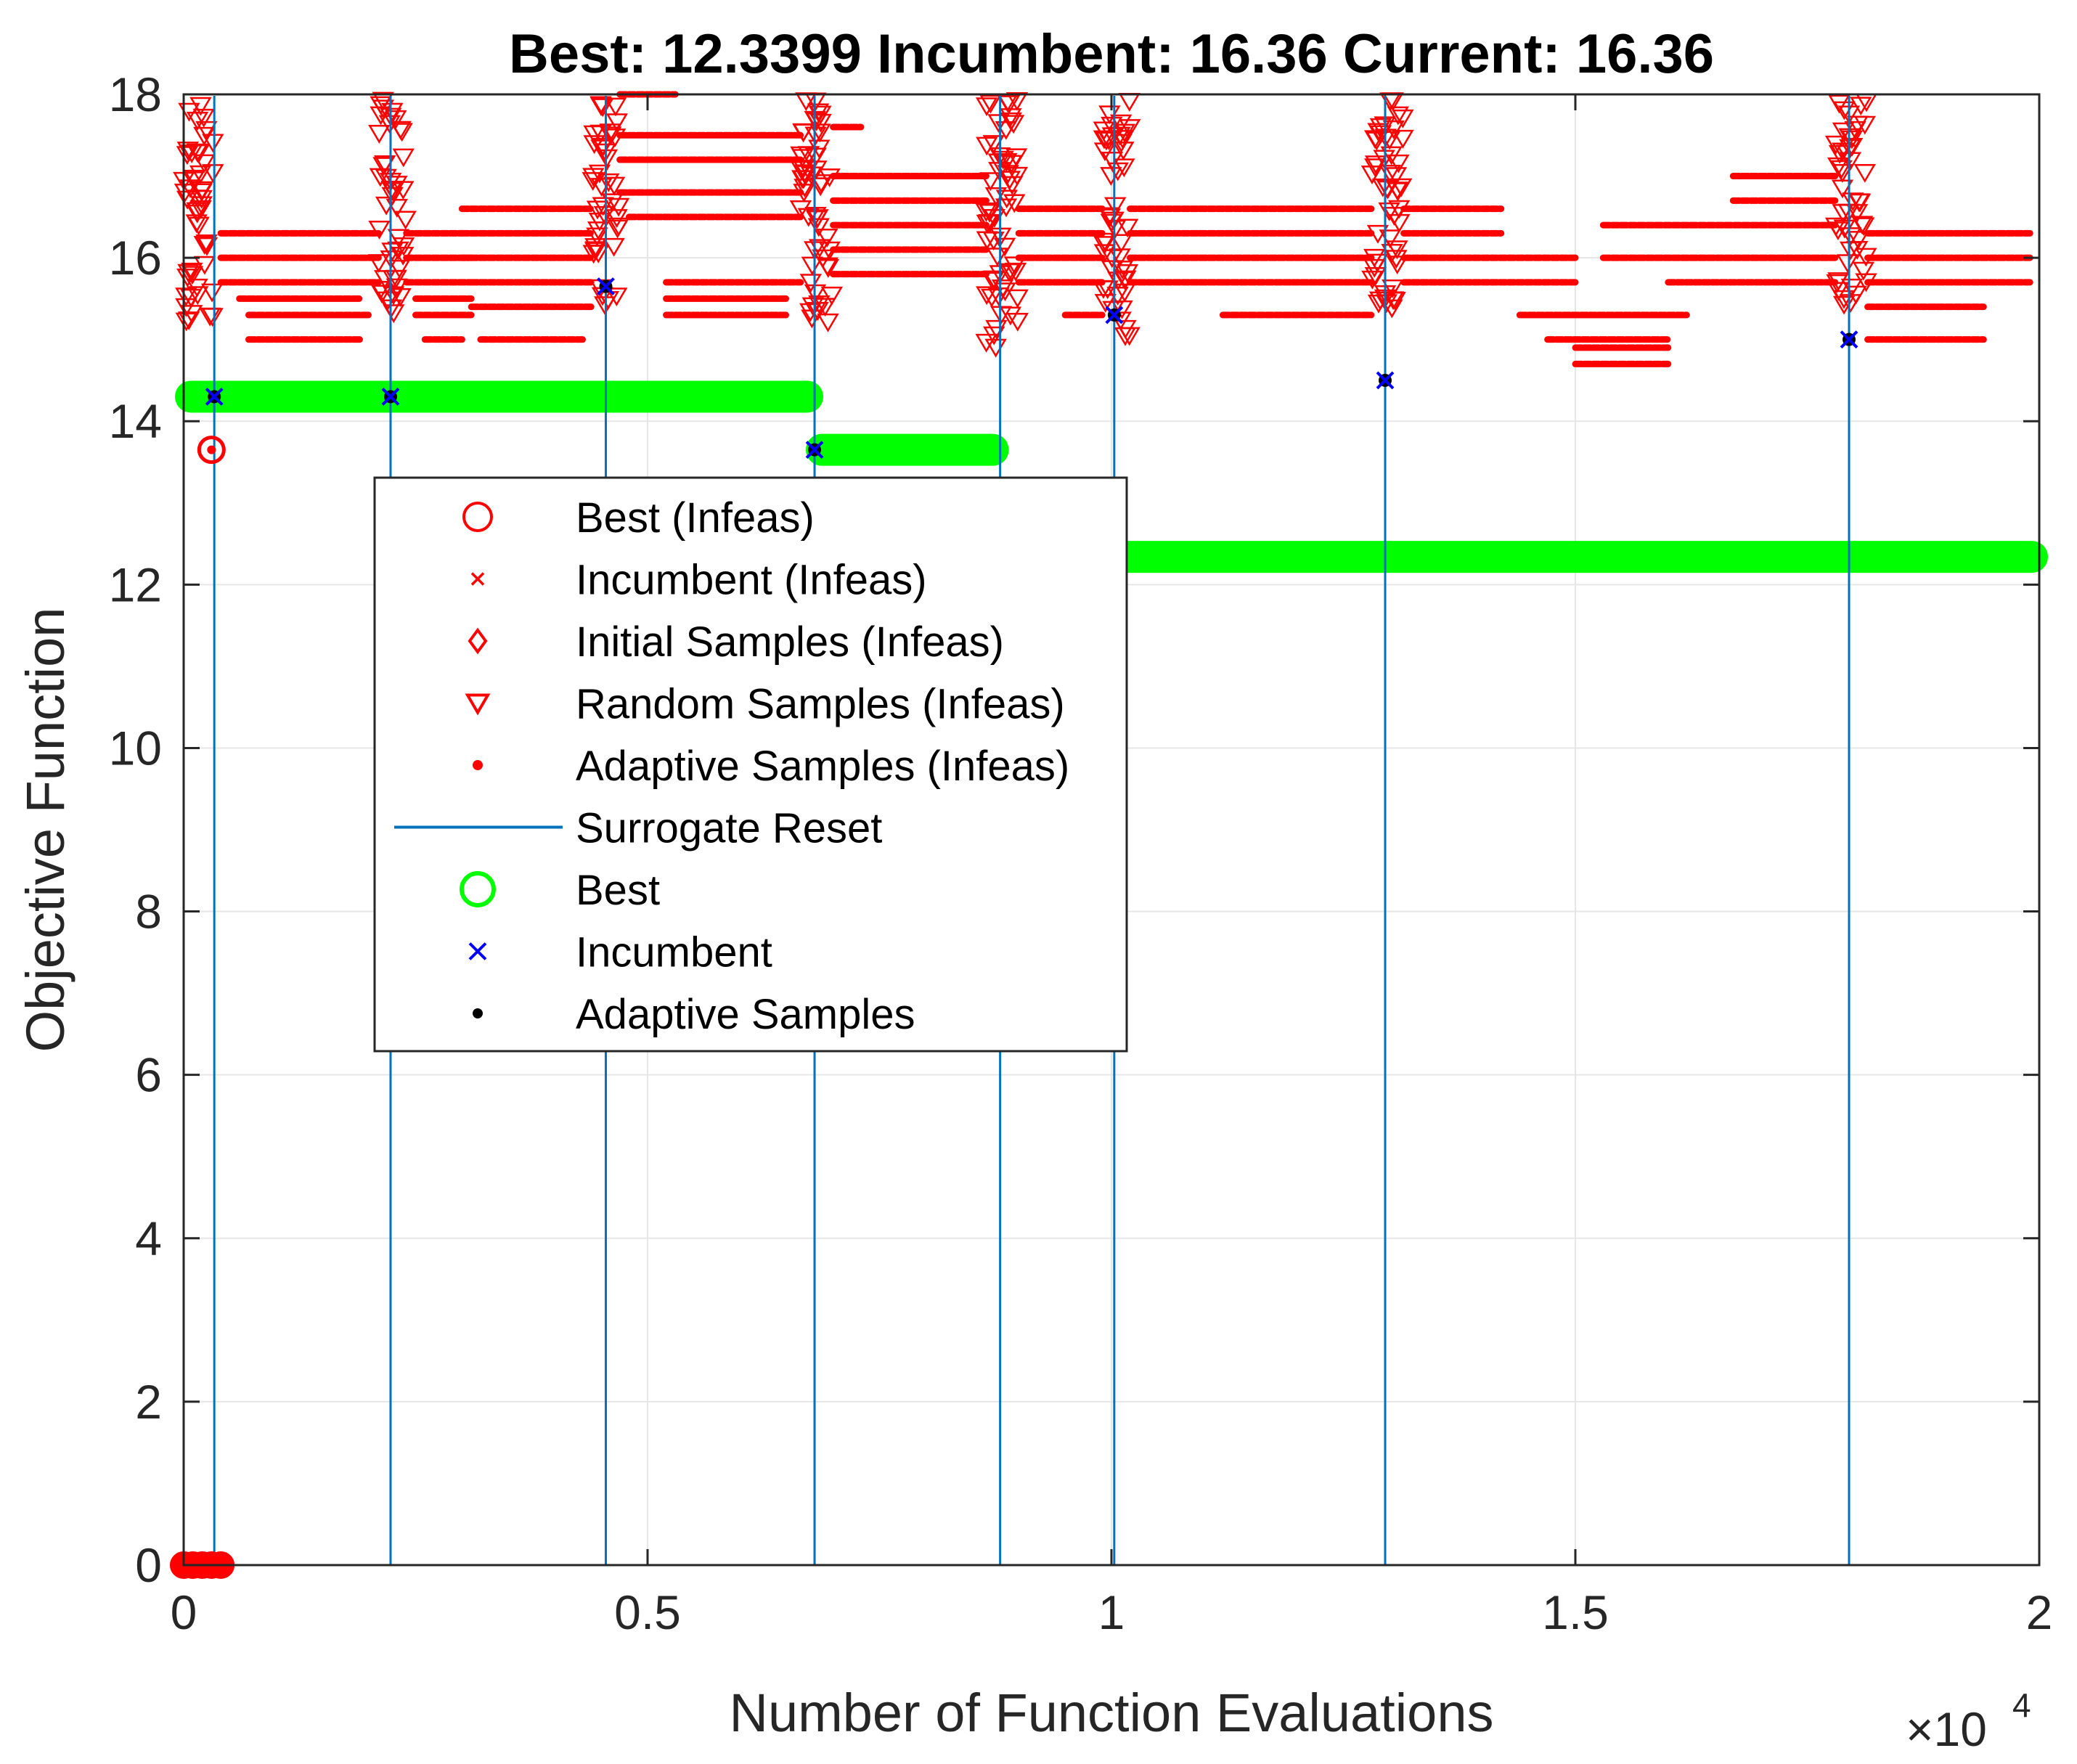 Image resolution: width=2077 pixels, height=1764 pixels. Describe the element at coordinates (478, 889) in the screenshot. I see `legend-circle-icon` at that location.